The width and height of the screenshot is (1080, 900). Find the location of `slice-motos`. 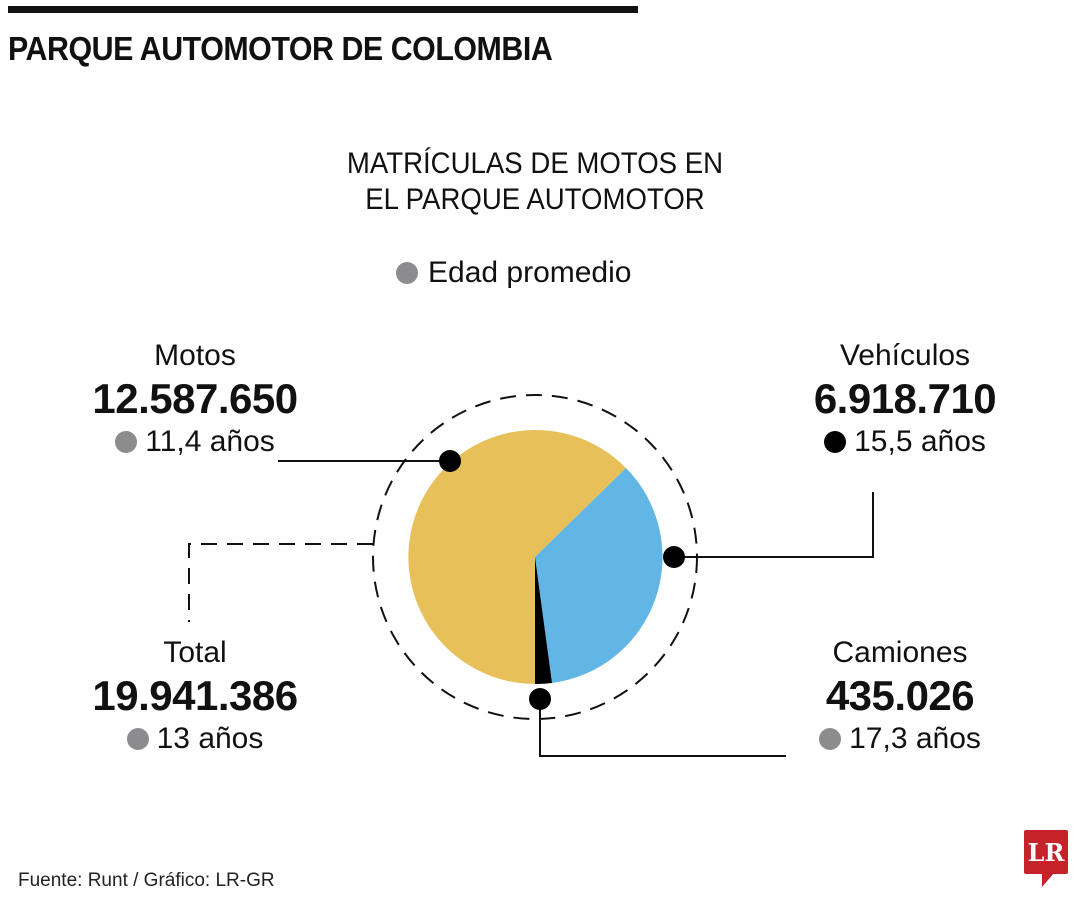

slice-motos is located at coordinates (517, 557).